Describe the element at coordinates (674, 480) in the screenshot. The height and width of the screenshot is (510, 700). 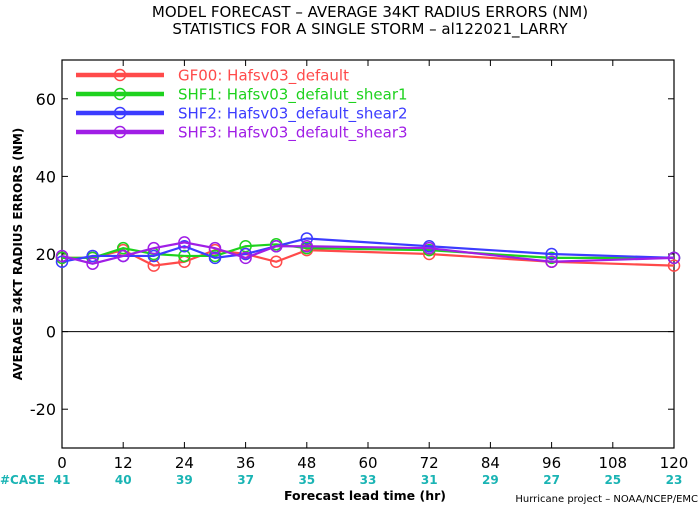
I see `case-count: 23` at that location.